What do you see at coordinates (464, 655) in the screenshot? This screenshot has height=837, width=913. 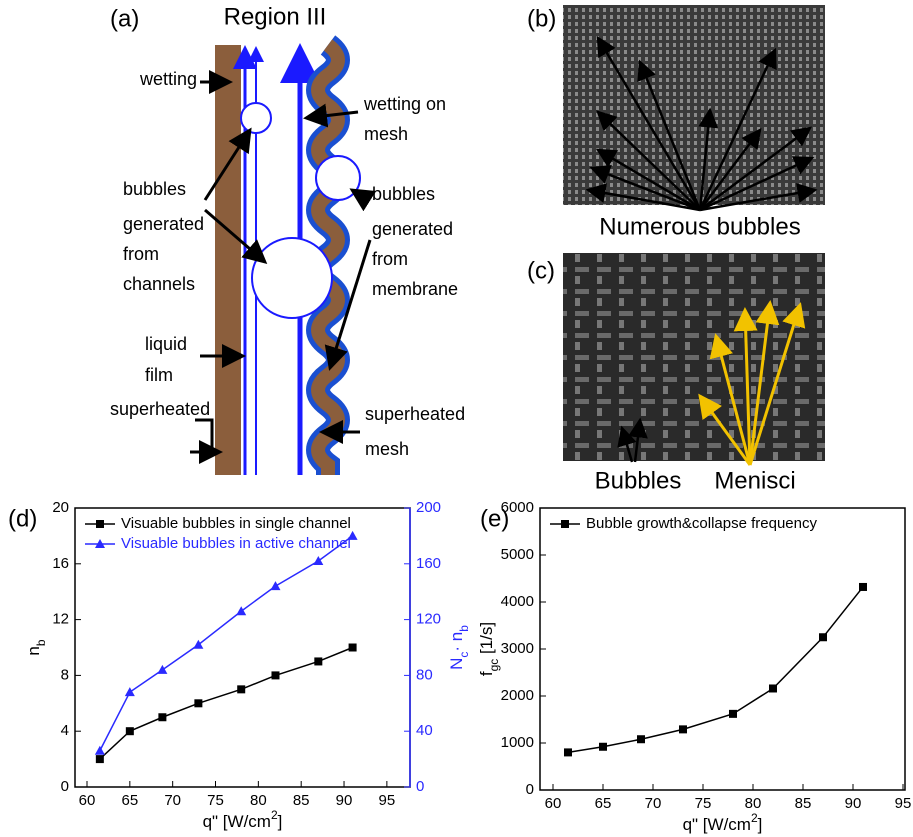 I see `y2-axis-label-part: c` at bounding box center [464, 655].